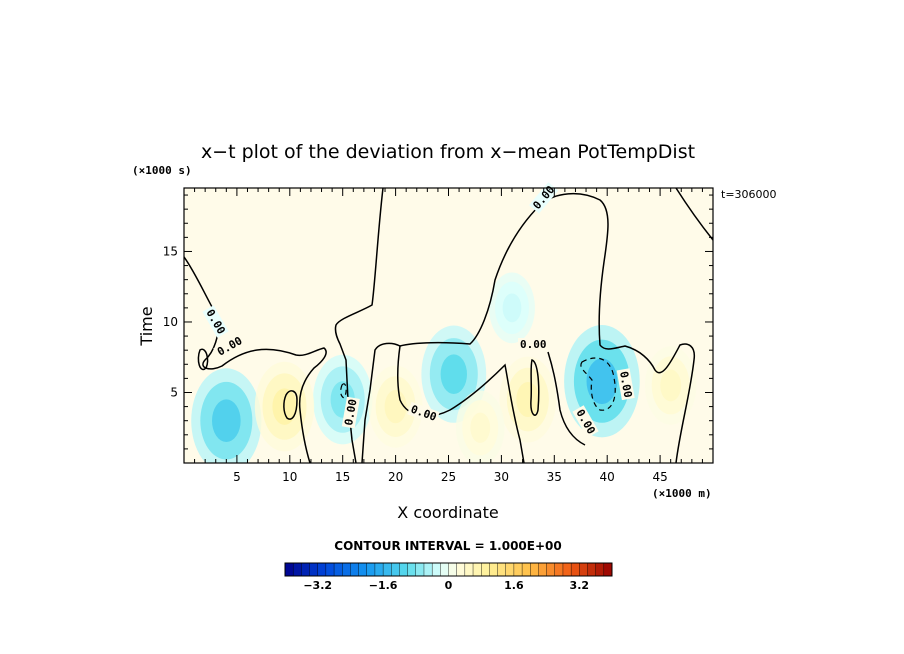 This screenshot has width=904, height=654. I want to click on negative-contours, so click(478, 384).